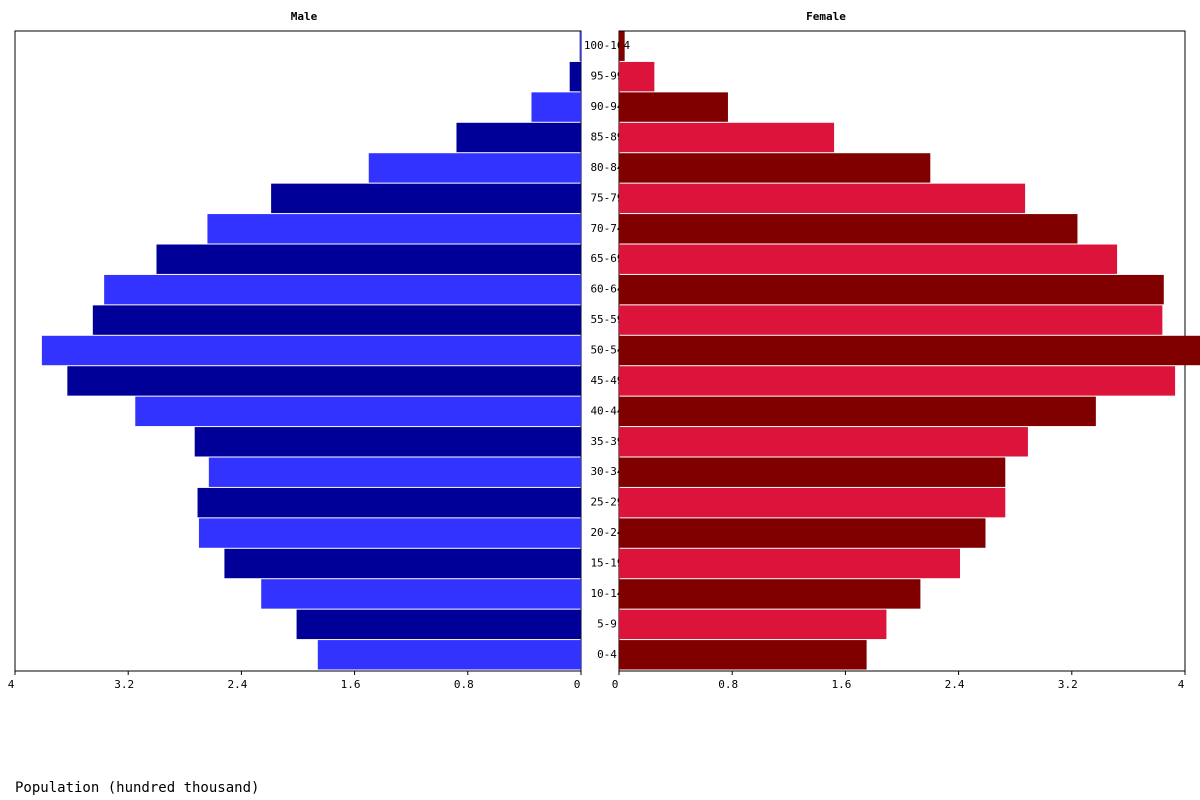  What do you see at coordinates (606, 471) in the screenshot?
I see `category-label: 30-34` at bounding box center [606, 471].